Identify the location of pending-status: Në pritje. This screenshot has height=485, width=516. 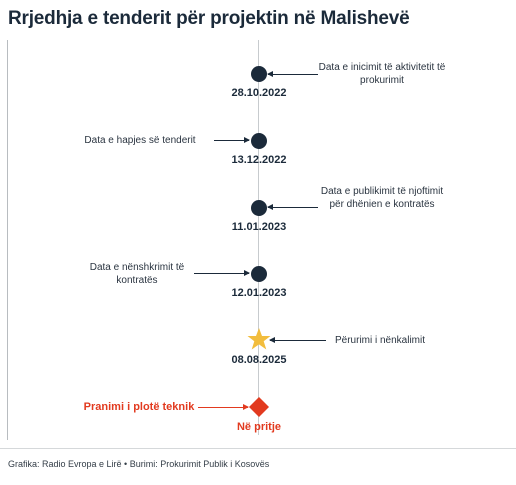
(258, 427).